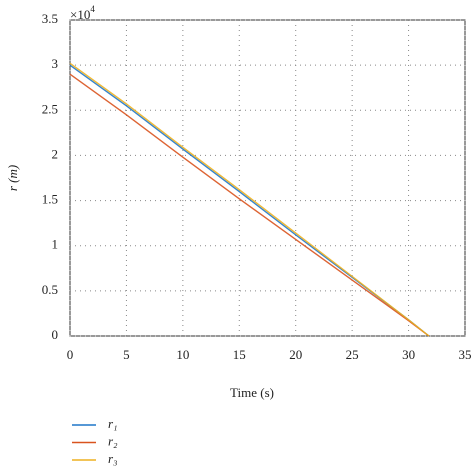 This screenshot has width=474, height=474. I want to click on y-tick-label: 3, so click(55, 63).